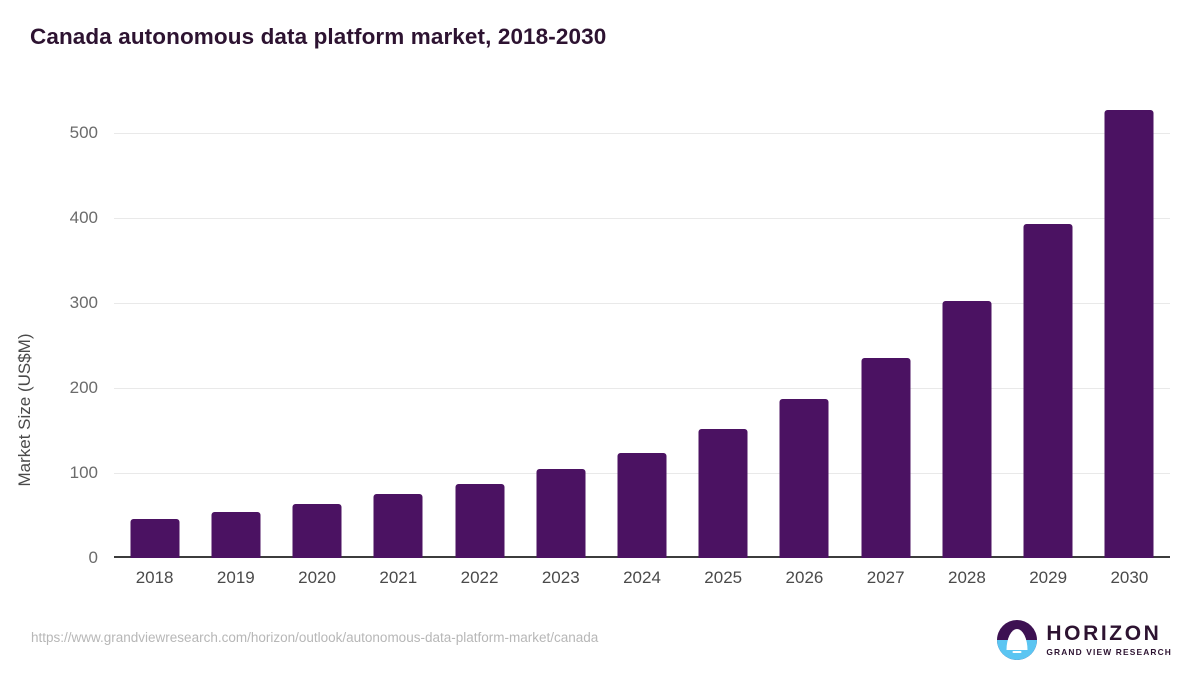  Describe the element at coordinates (24, 410) in the screenshot. I see `y-axis-title: Market Size (US$M)` at that location.